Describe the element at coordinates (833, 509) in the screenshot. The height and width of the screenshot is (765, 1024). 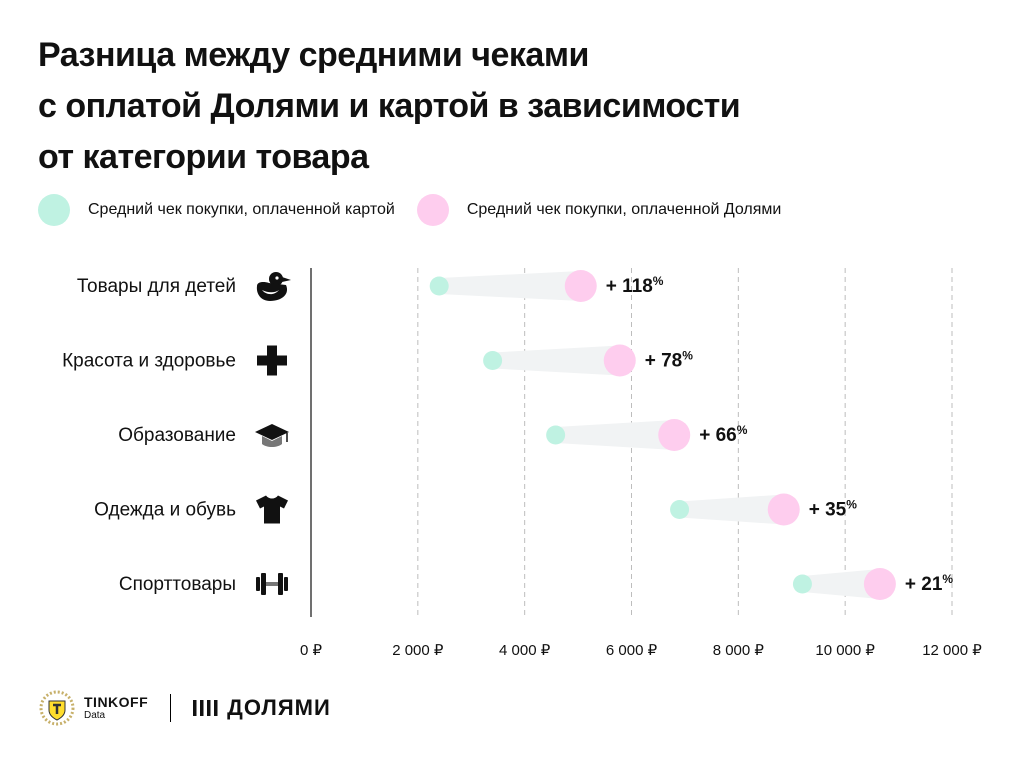
I see `diff-label: + 35%` at that location.